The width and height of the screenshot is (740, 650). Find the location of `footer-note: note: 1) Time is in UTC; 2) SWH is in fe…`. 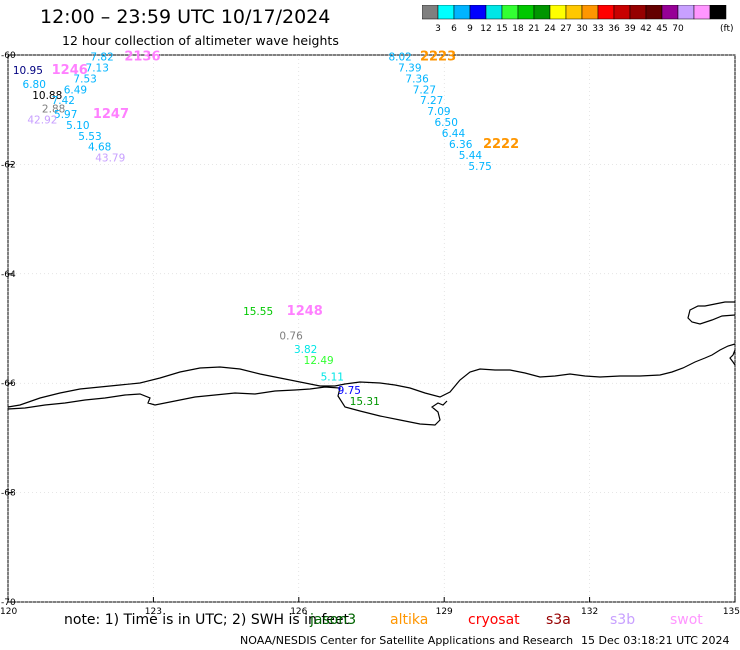

footer-note: note: 1) Time is in UTC; 2) SWH is in fe… is located at coordinates (207, 620).